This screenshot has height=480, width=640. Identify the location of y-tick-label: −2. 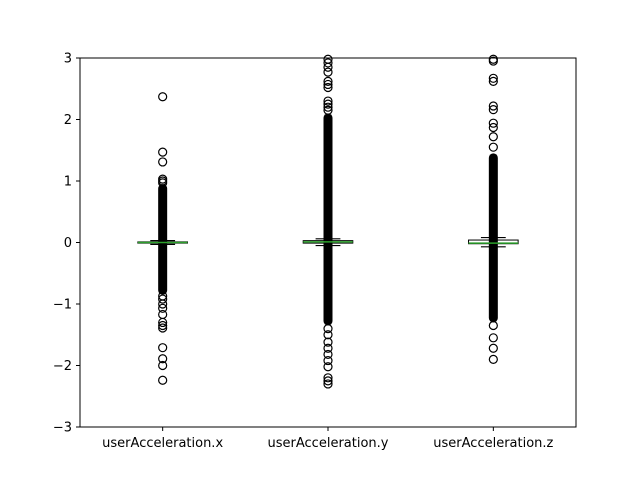
(62, 366).